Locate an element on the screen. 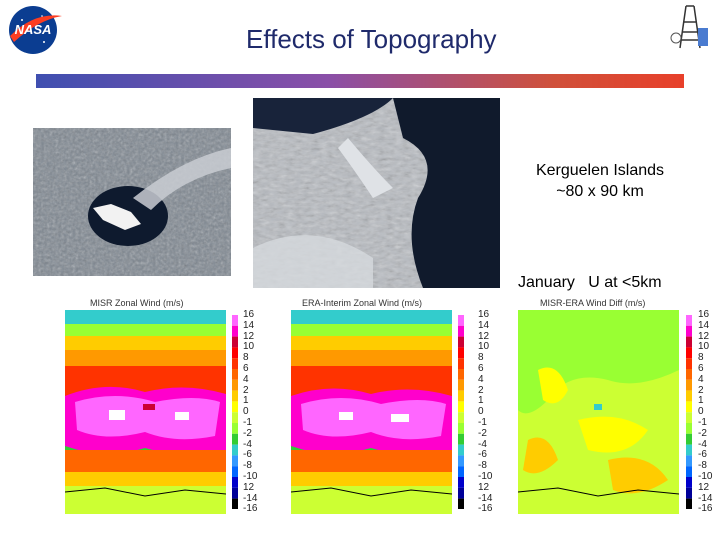  title-divider is located at coordinates (360, 81).